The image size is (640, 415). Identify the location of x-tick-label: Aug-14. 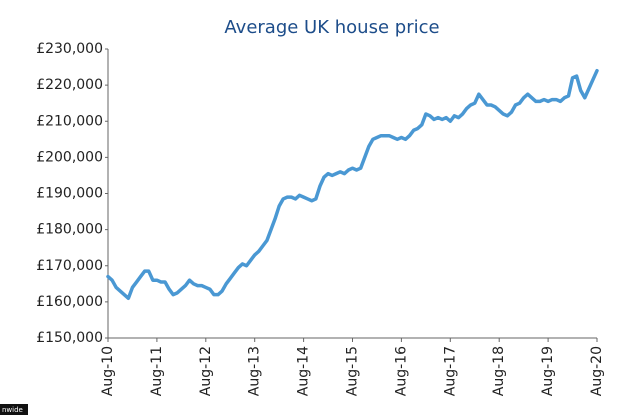
(304, 371).